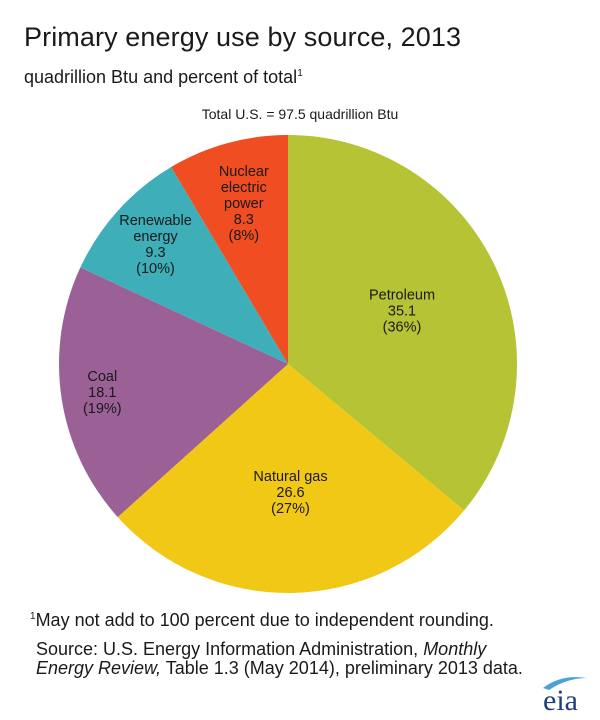  I want to click on source-publication: Monthly Energy Review,, so click(261, 658).